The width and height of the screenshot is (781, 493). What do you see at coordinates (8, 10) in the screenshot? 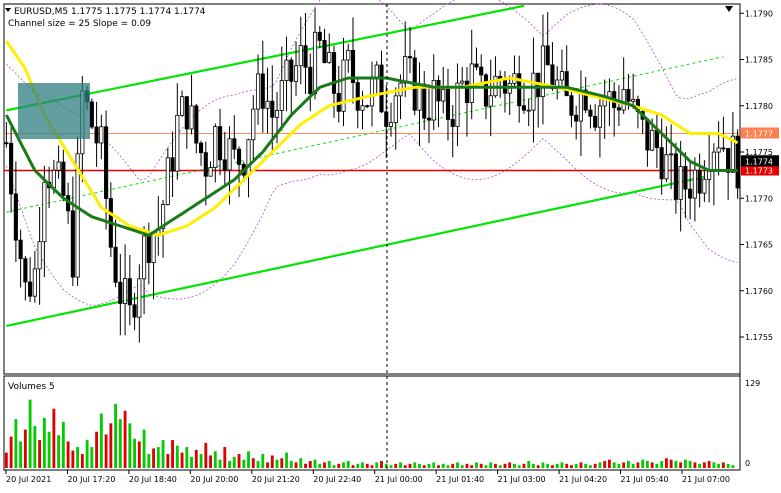
I see `symbol-dropdown-icon` at bounding box center [8, 10].